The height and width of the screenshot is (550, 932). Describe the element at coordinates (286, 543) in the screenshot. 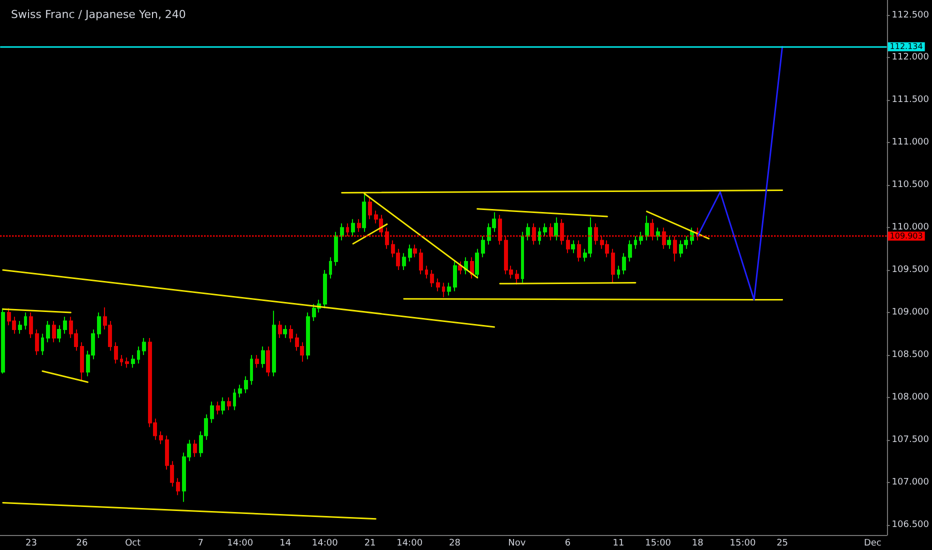

I see `x-tick-label: 14` at that location.